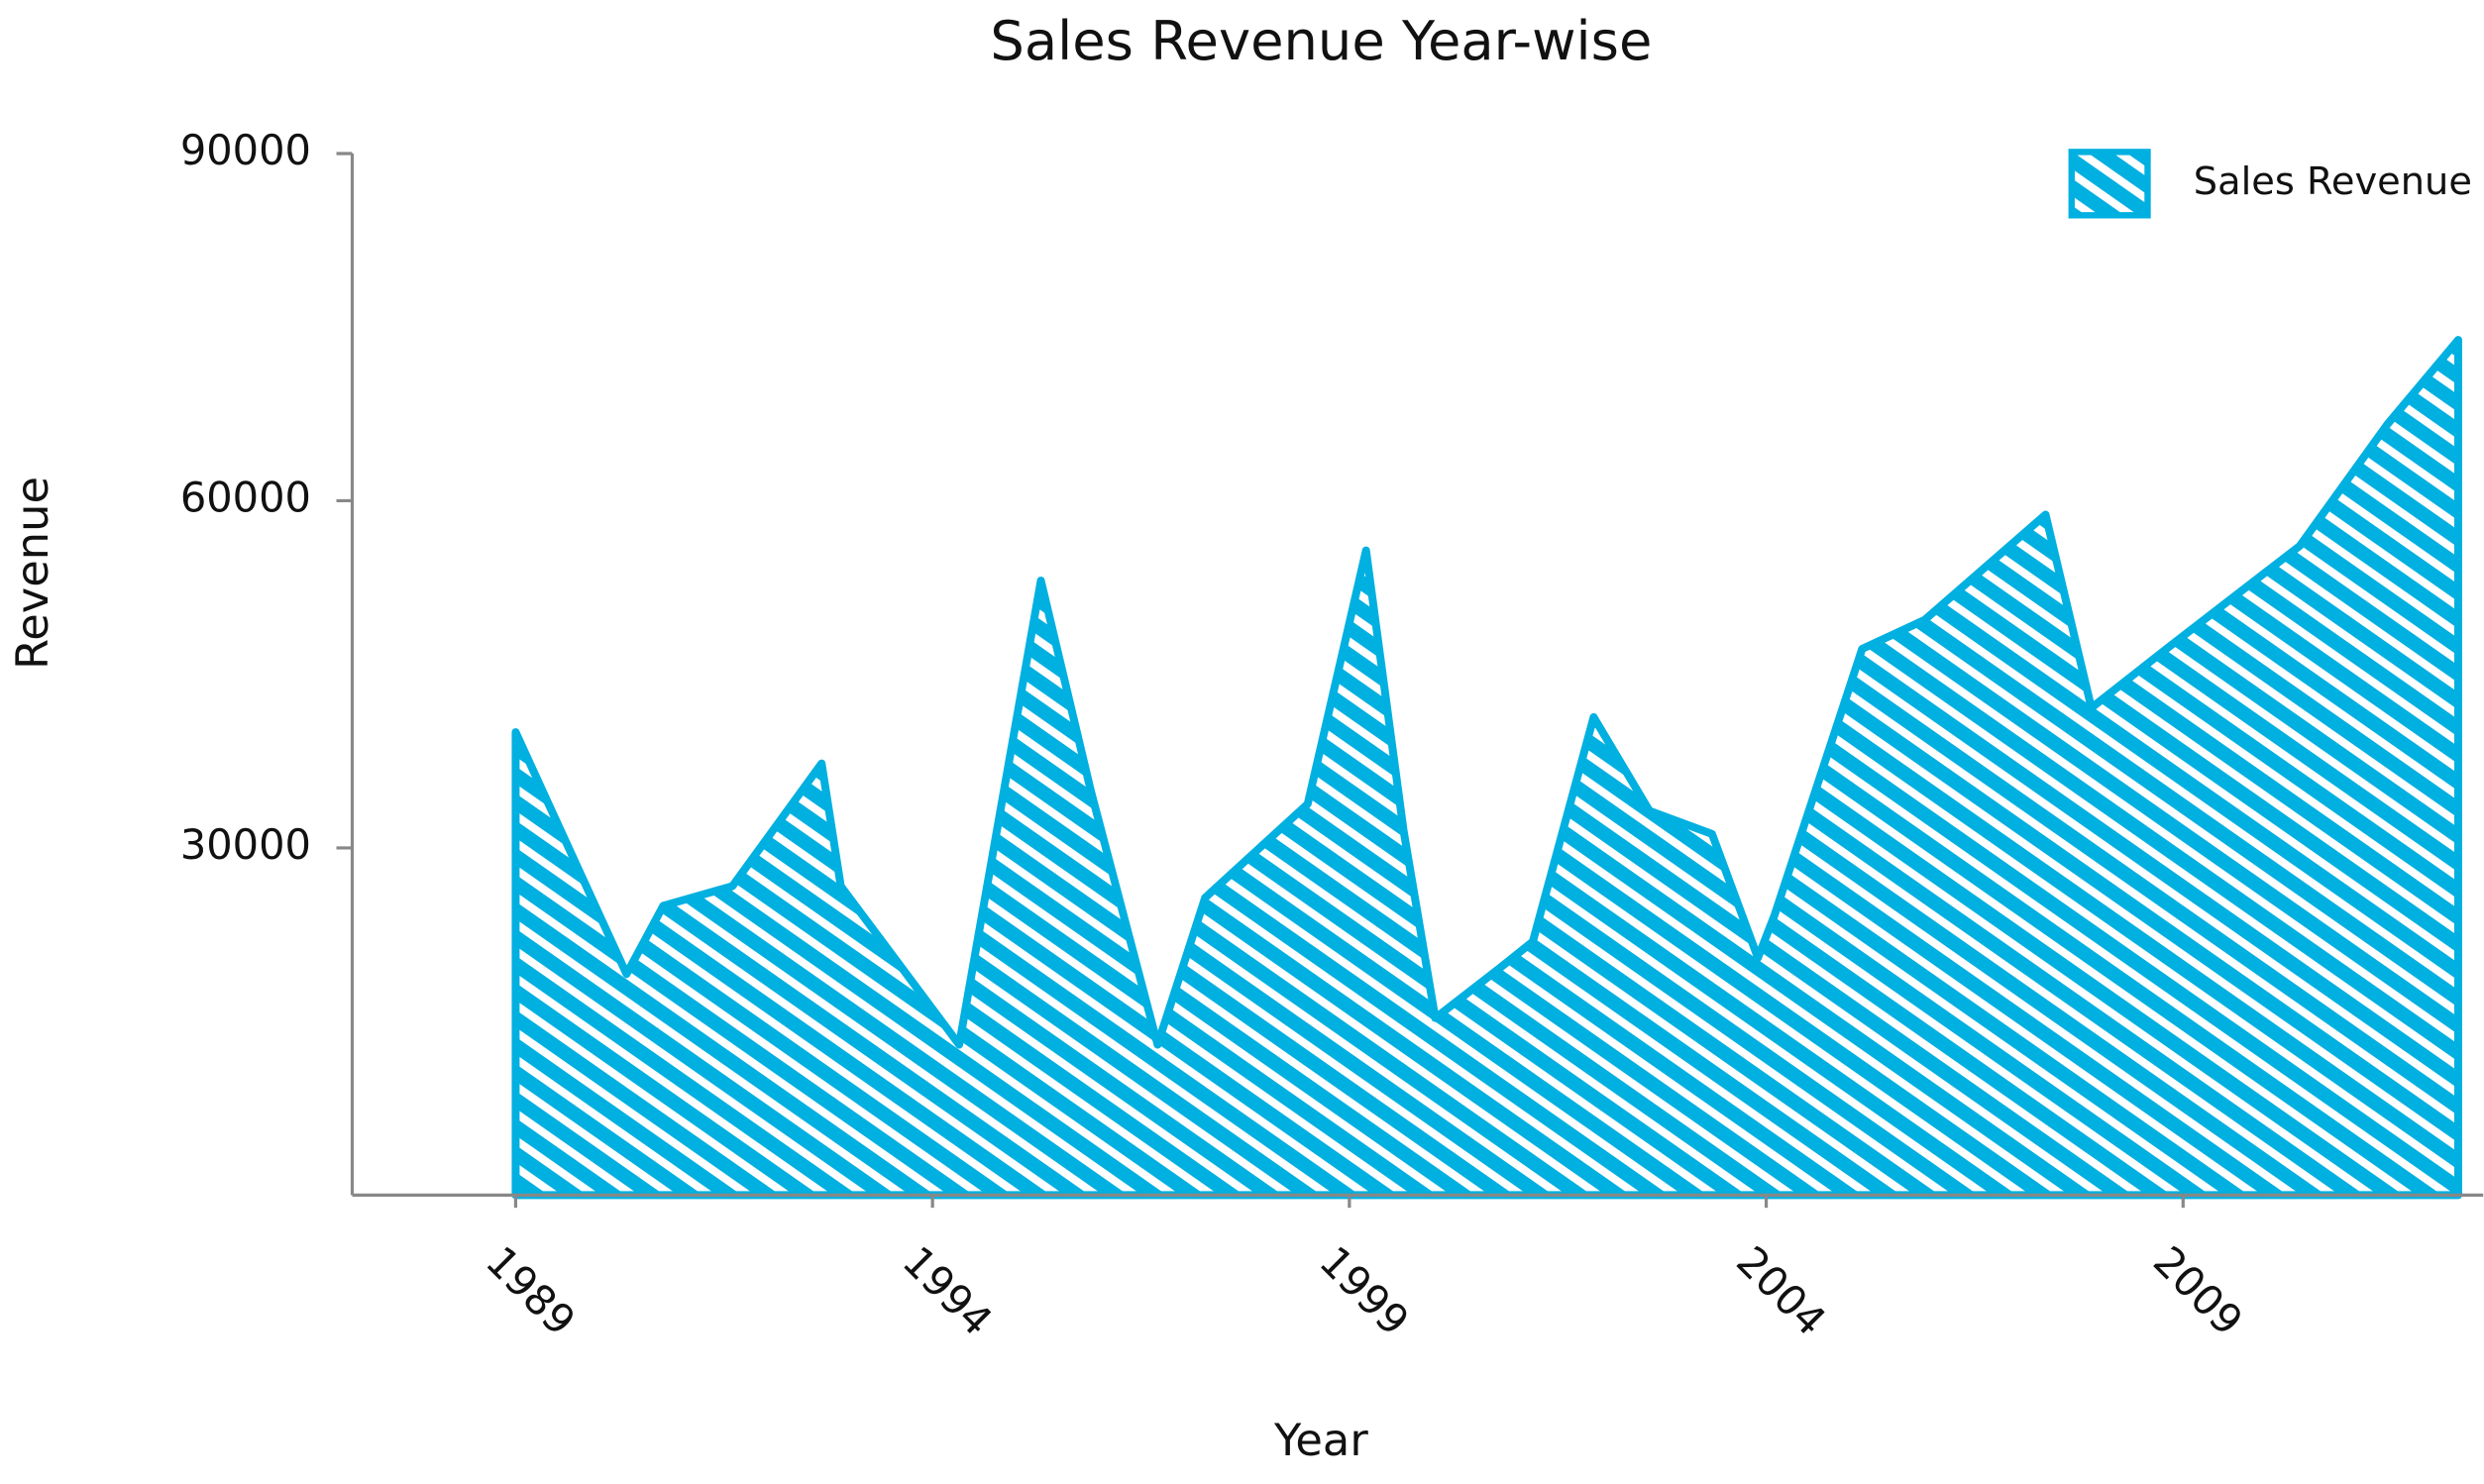 The width and height of the screenshot is (2484, 1484). Describe the element at coordinates (1321, 41) in the screenshot. I see `chart-title: Sales Revenue Year-wise` at that location.